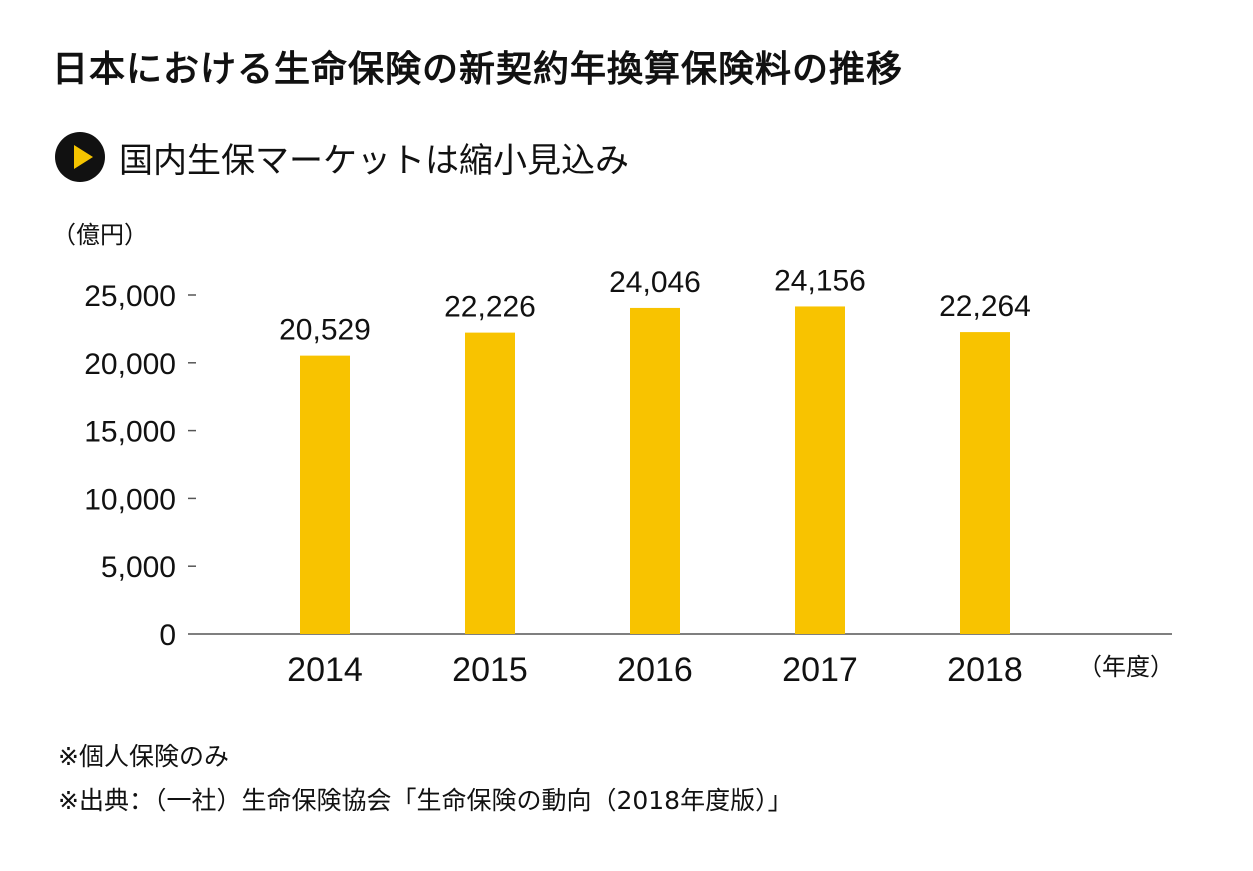 The image size is (1253, 871). Describe the element at coordinates (374, 160) in the screenshot. I see `chart-subtitle: 国内生保マーケットは縮小見込み` at that location.